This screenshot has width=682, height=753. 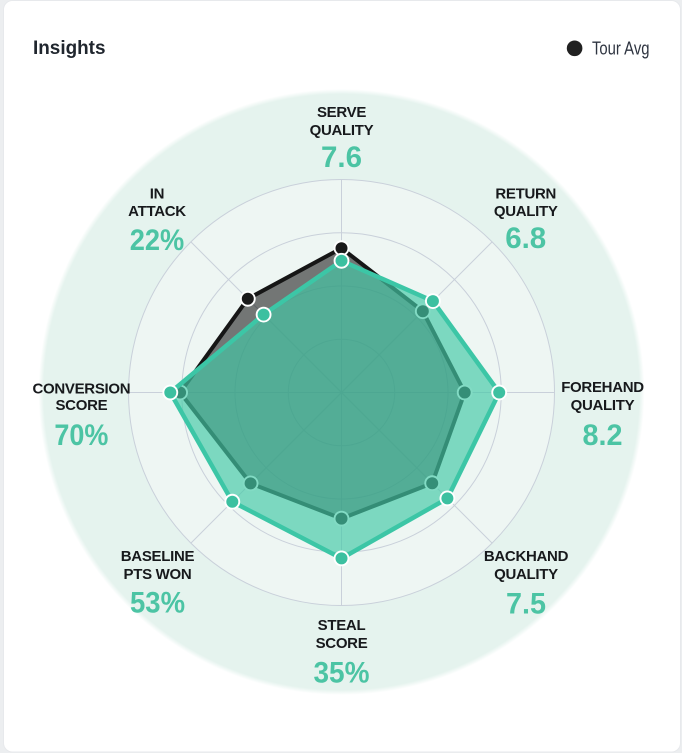 What do you see at coordinates (525, 238) in the screenshot?
I see `svg-text: 6.8` at bounding box center [525, 238].